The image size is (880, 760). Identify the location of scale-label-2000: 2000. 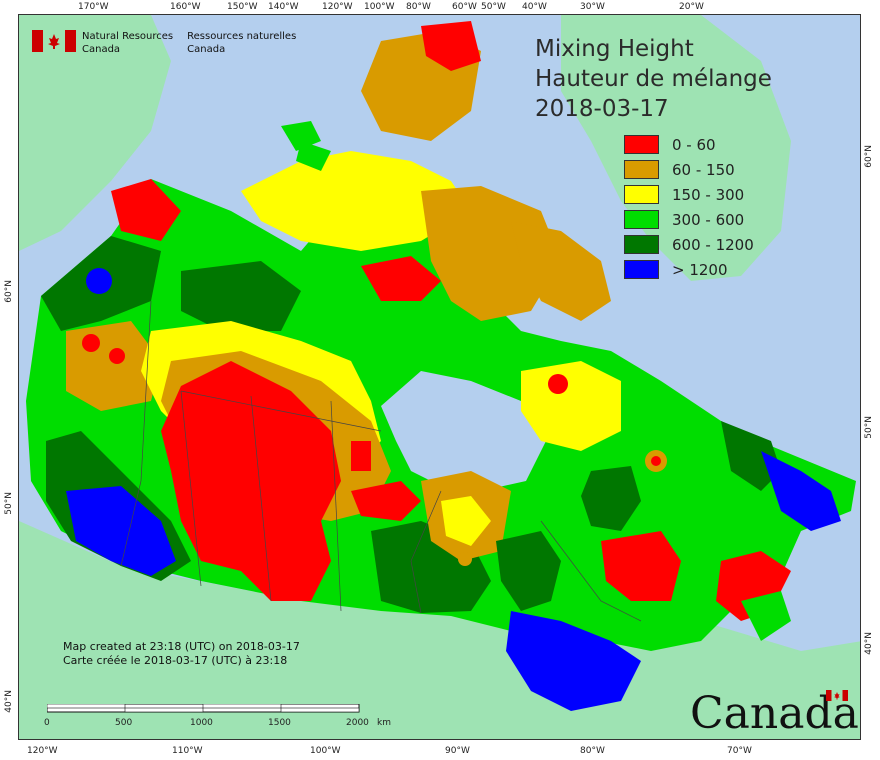
(357, 723).